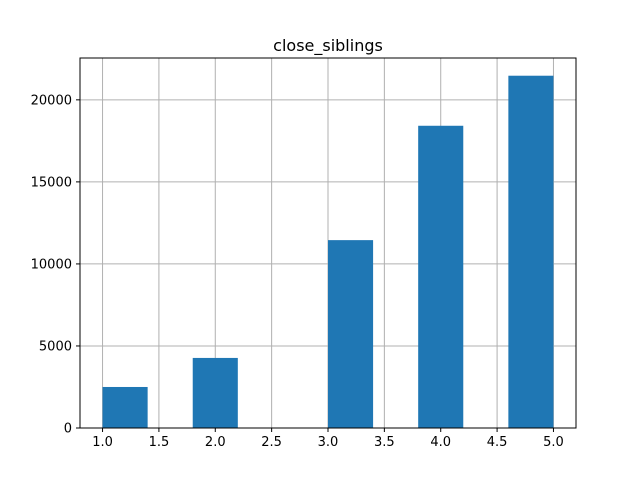  Describe the element at coordinates (68, 429) in the screenshot. I see `y-tick-label: 0` at that location.